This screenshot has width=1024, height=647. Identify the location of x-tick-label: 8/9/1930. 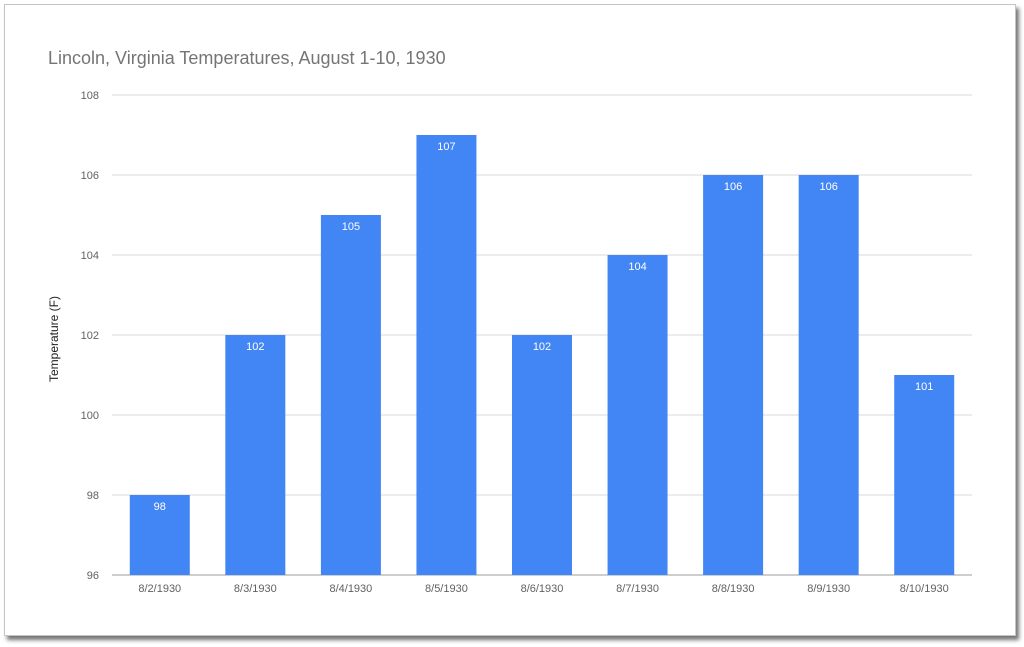
(828, 589).